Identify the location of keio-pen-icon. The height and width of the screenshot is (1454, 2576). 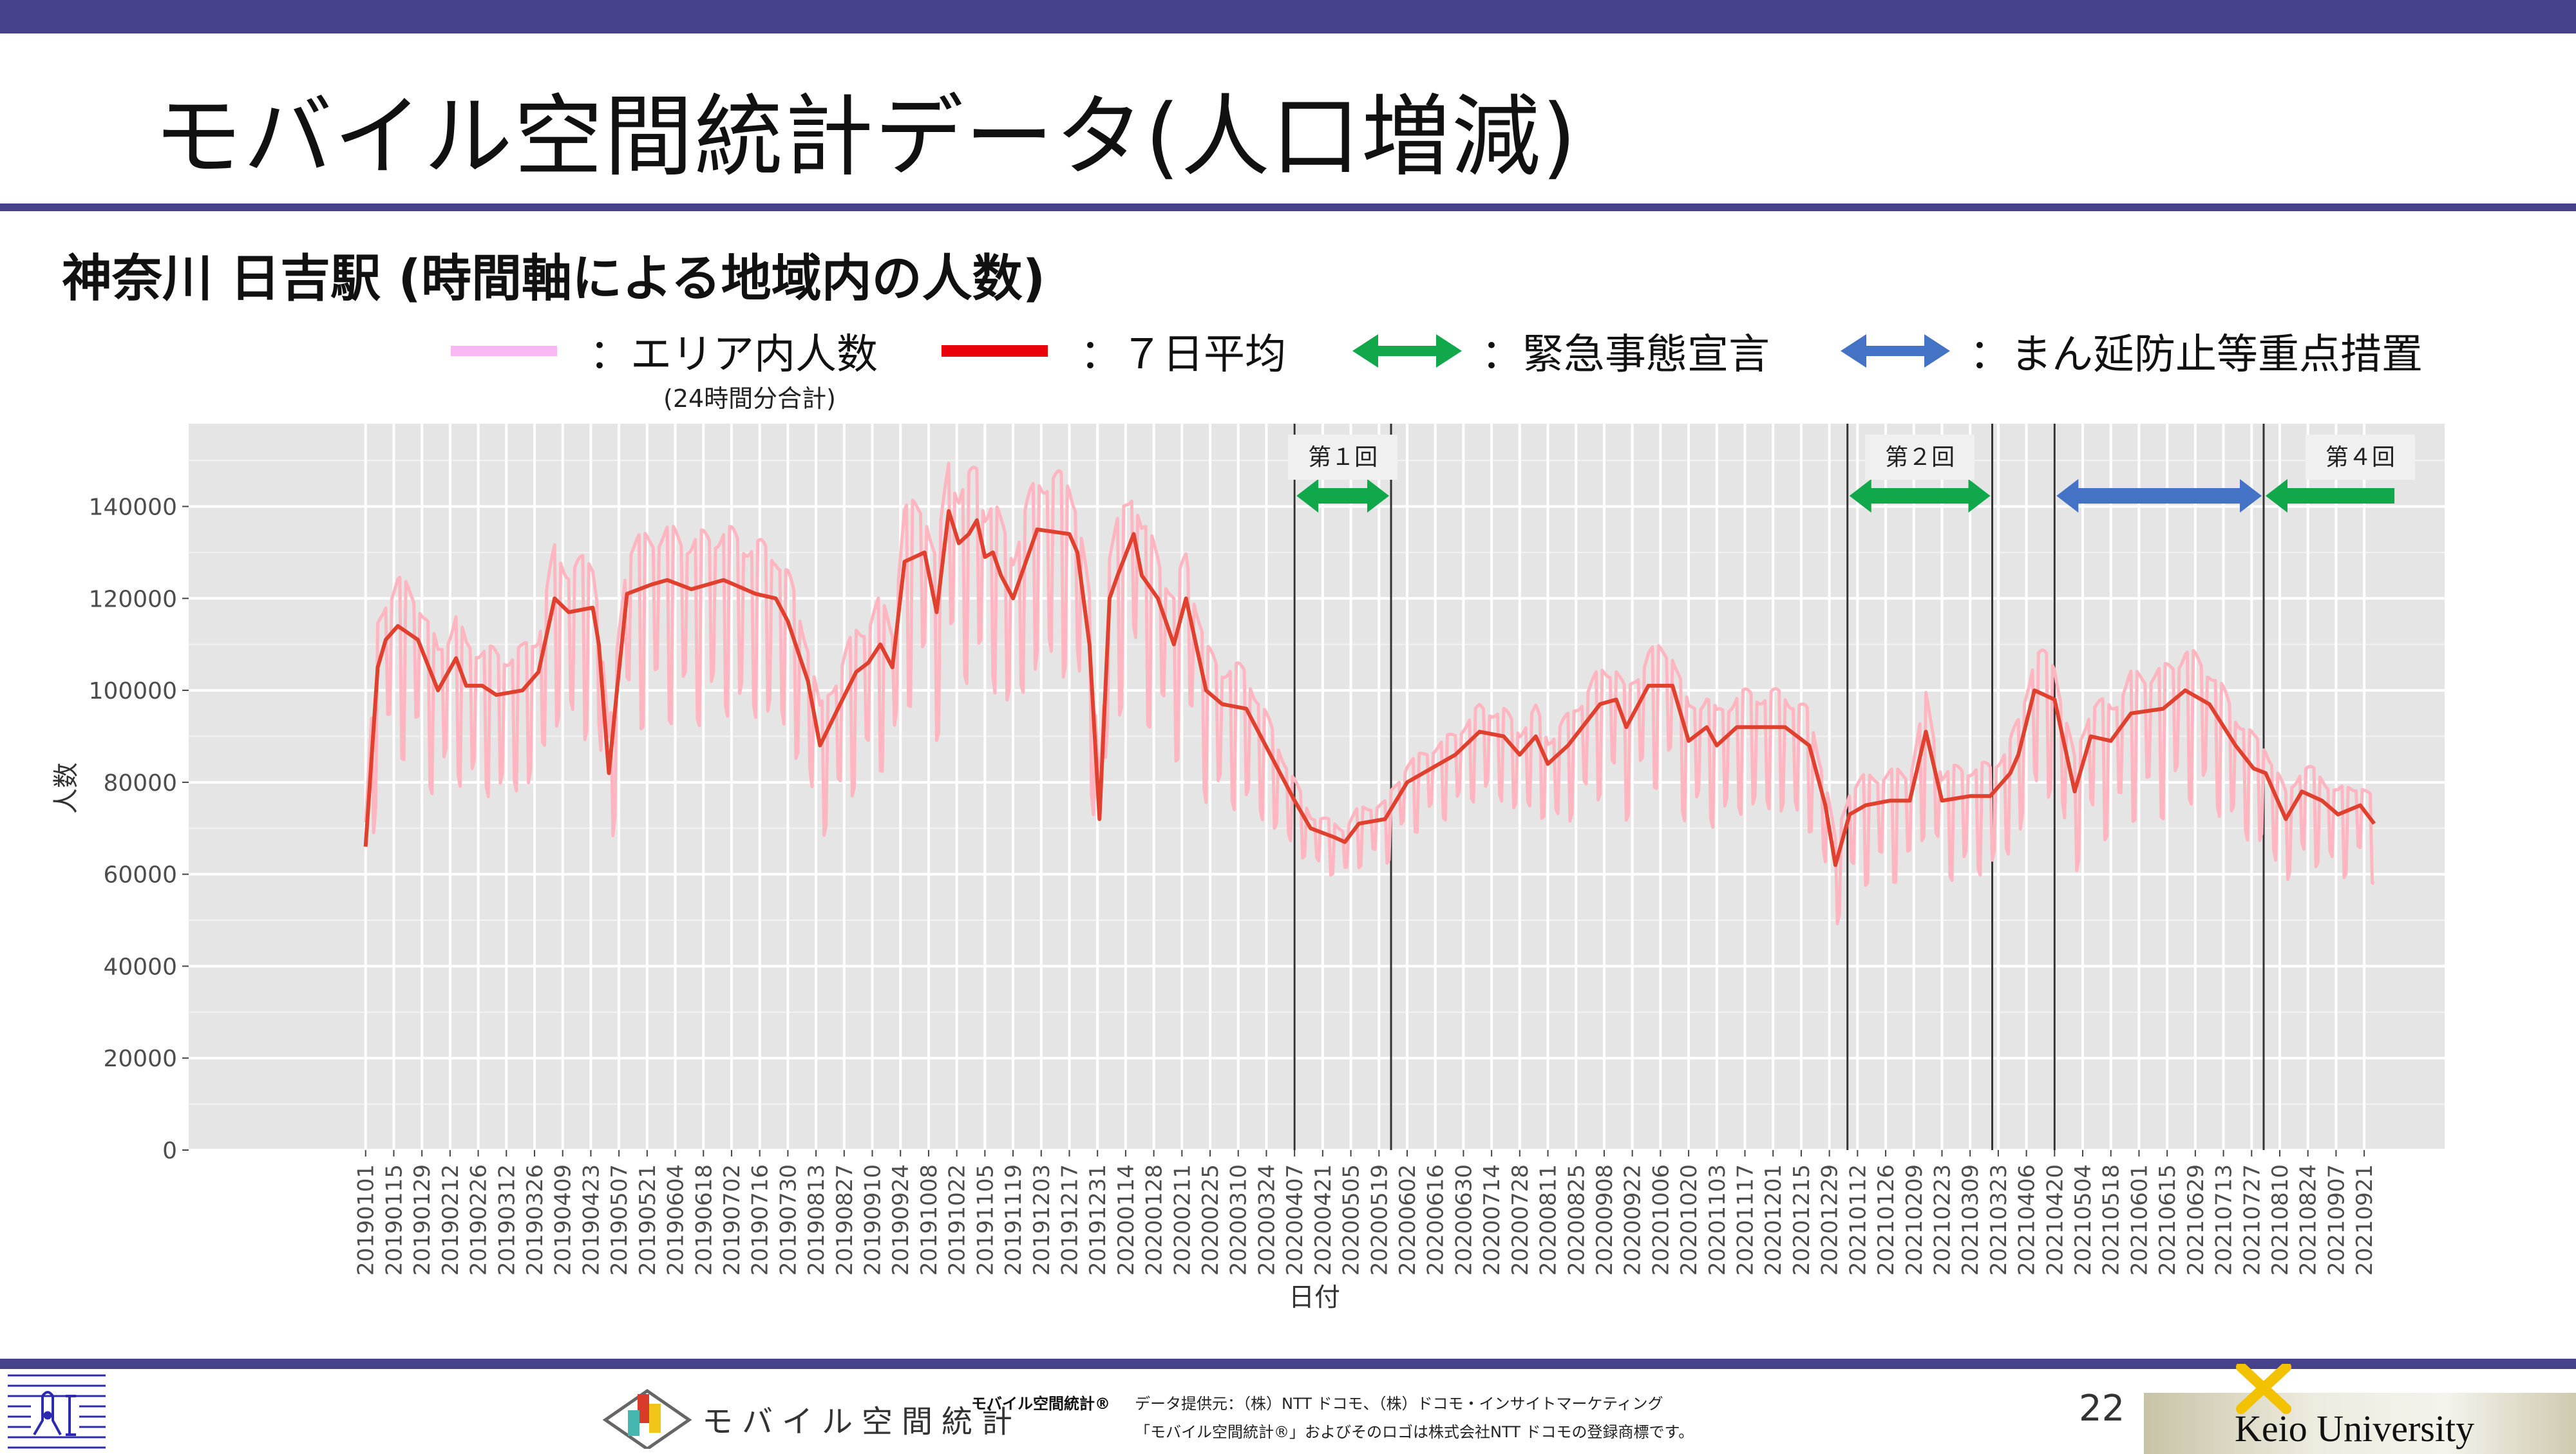
(2264, 1389).